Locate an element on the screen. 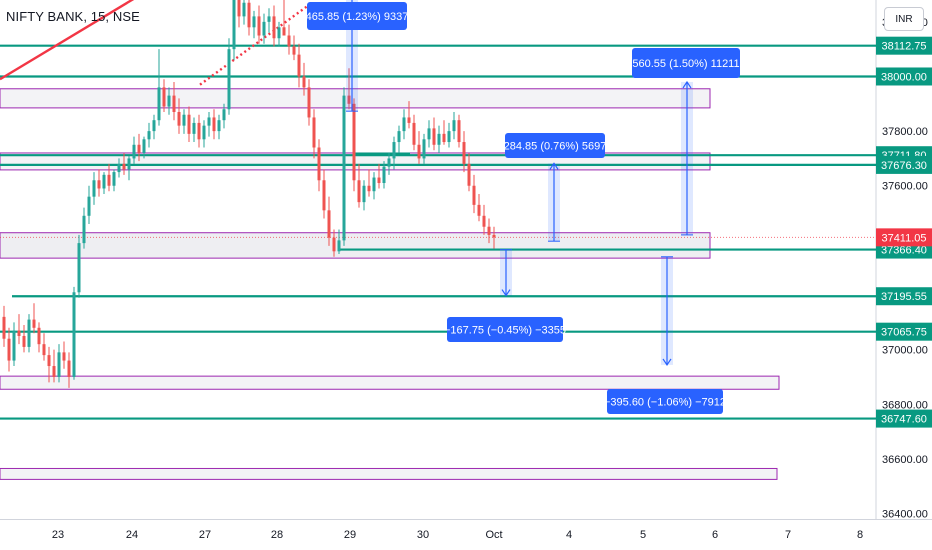 The image size is (932, 550). last-price-tag-label: 37411.05 is located at coordinates (903, 238).